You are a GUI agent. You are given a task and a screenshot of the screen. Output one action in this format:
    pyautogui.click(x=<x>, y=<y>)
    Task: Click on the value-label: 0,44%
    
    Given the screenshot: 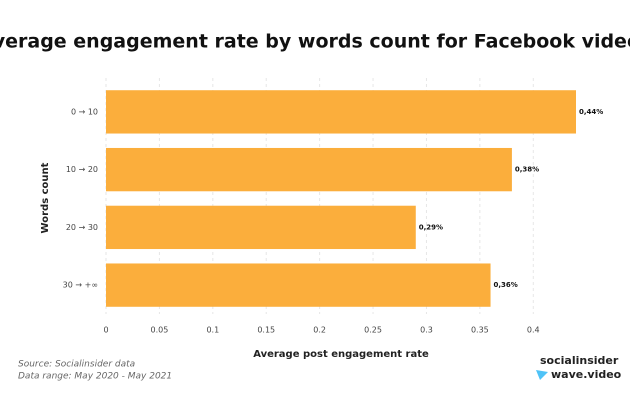 What is the action you would take?
    pyautogui.click(x=591, y=112)
    